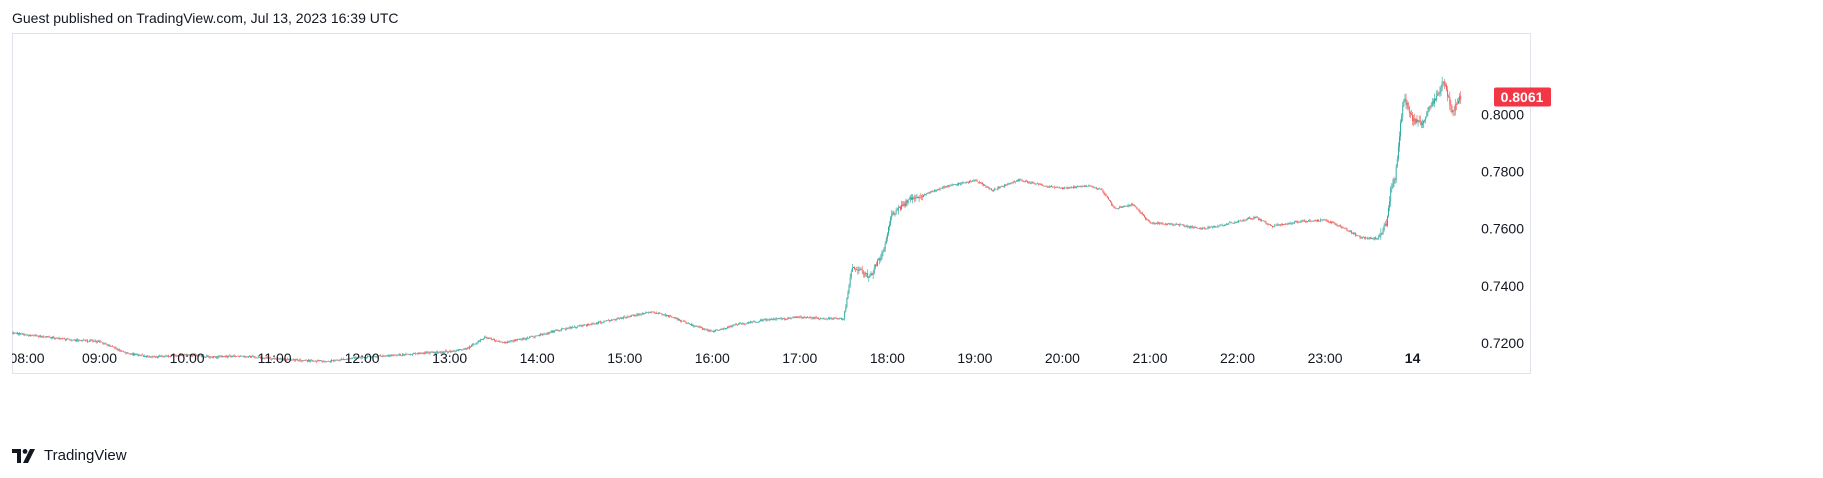 Image resolution: width=1823 pixels, height=478 pixels. I want to click on price-axis: 0.7200 0.7400 0.7600 0.7800 0.8000, so click(1502, 228).